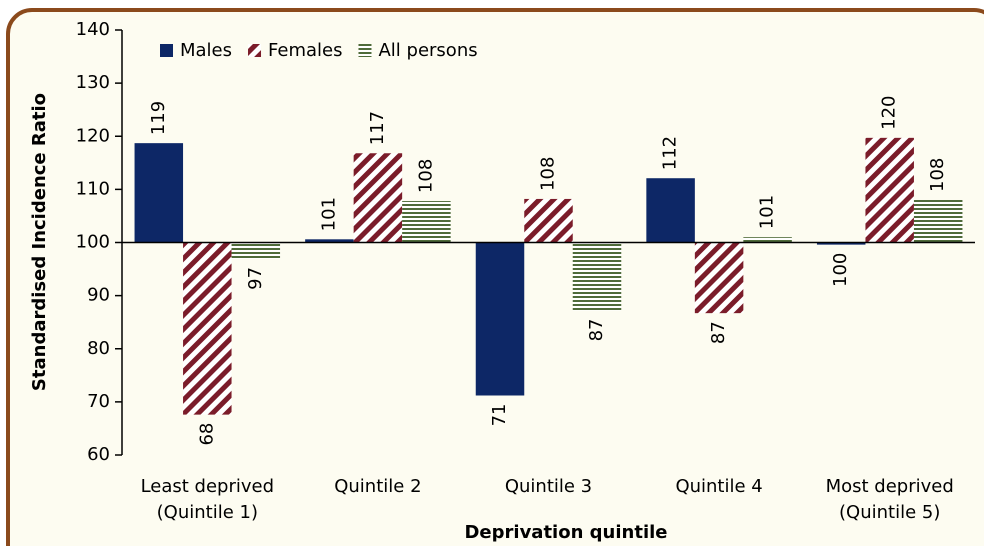  What do you see at coordinates (39, 242) in the screenshot?
I see `y-axis-title: Standardised Incidence Ratio` at bounding box center [39, 242].